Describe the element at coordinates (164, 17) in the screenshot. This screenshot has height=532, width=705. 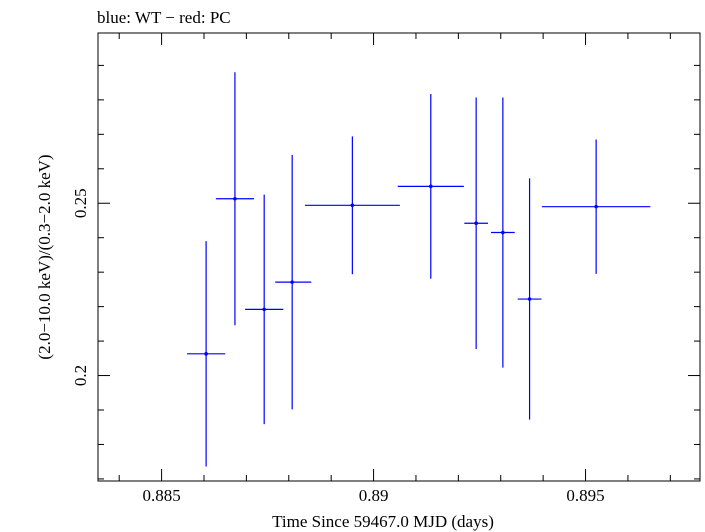
I see `chart-title: blue: WT − red: PC` at that location.